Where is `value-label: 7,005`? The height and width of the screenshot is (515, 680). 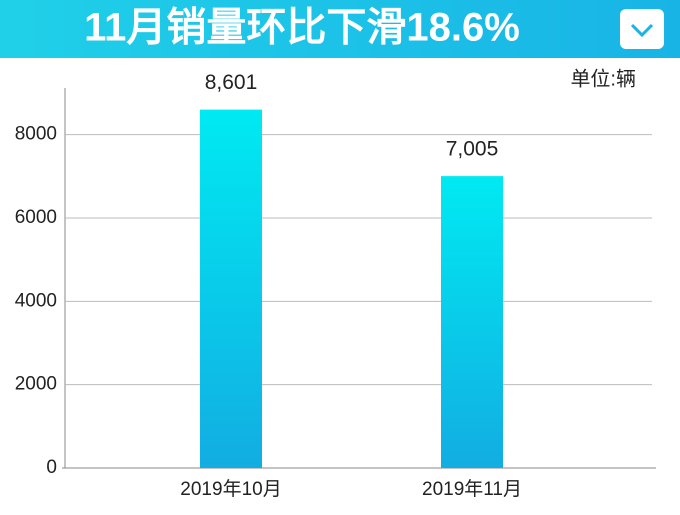 value-label: 7,005 is located at coordinates (472, 149).